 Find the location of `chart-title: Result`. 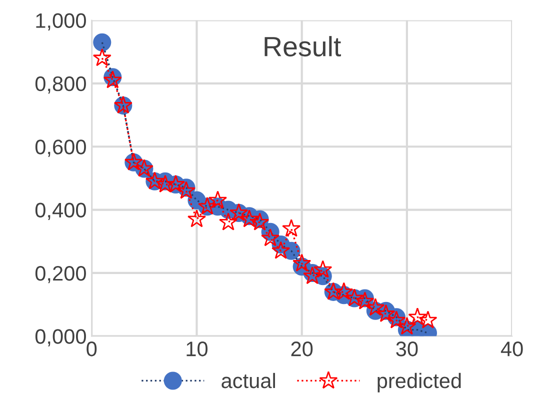

chart-title: Result is located at coordinates (303, 46).